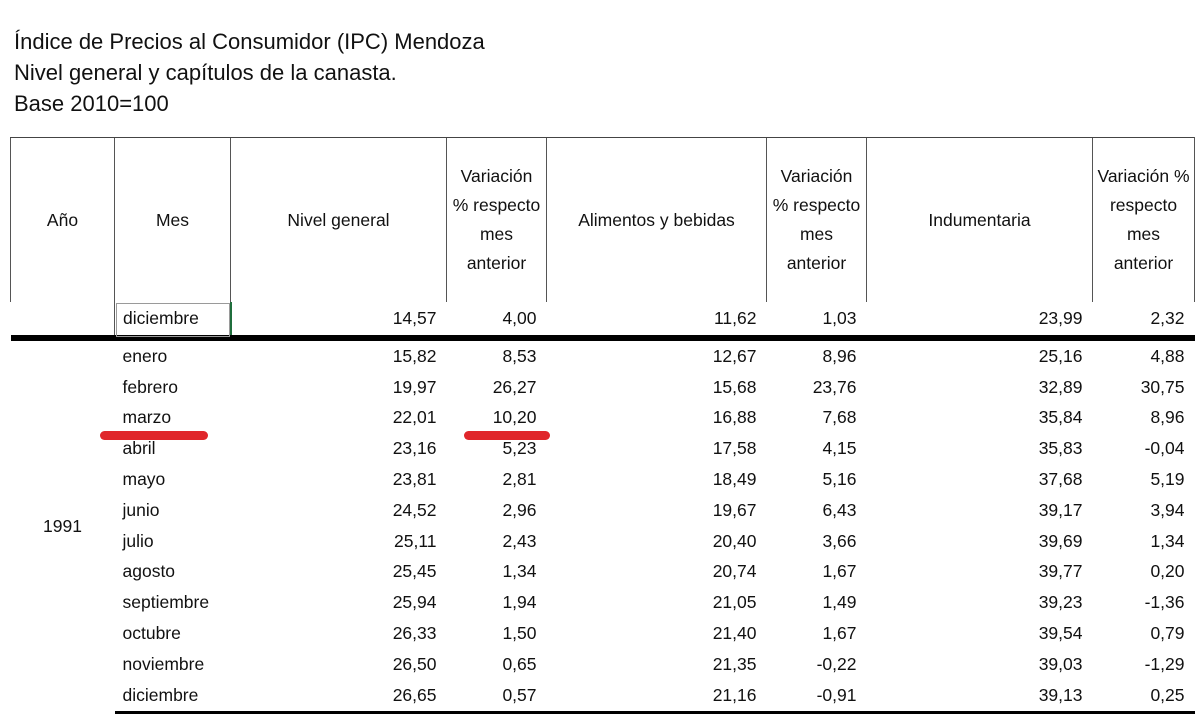 This screenshot has width=1200, height=717. I want to click on cell-var-nivel: 2,81, so click(519, 479).